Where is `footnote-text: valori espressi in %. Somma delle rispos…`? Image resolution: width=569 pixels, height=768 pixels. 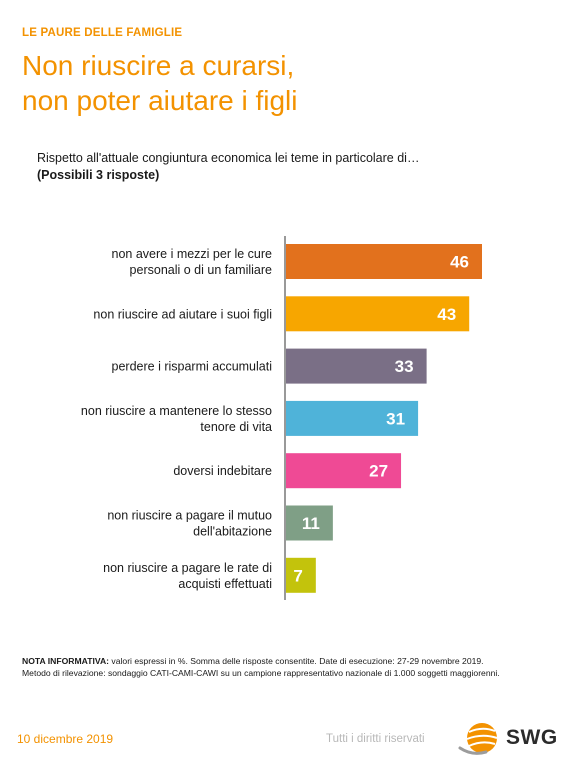 footnote-text: valori espressi in %. Somma delle rispos… is located at coordinates (296, 661).